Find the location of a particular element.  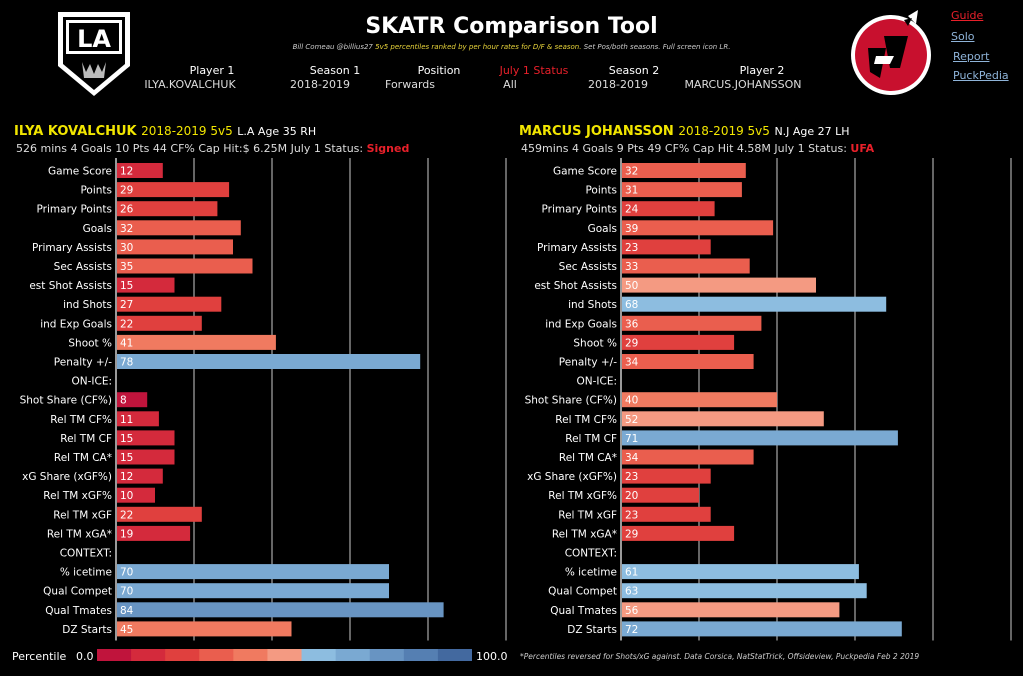

category-label: ind Shots is located at coordinates (592, 305).